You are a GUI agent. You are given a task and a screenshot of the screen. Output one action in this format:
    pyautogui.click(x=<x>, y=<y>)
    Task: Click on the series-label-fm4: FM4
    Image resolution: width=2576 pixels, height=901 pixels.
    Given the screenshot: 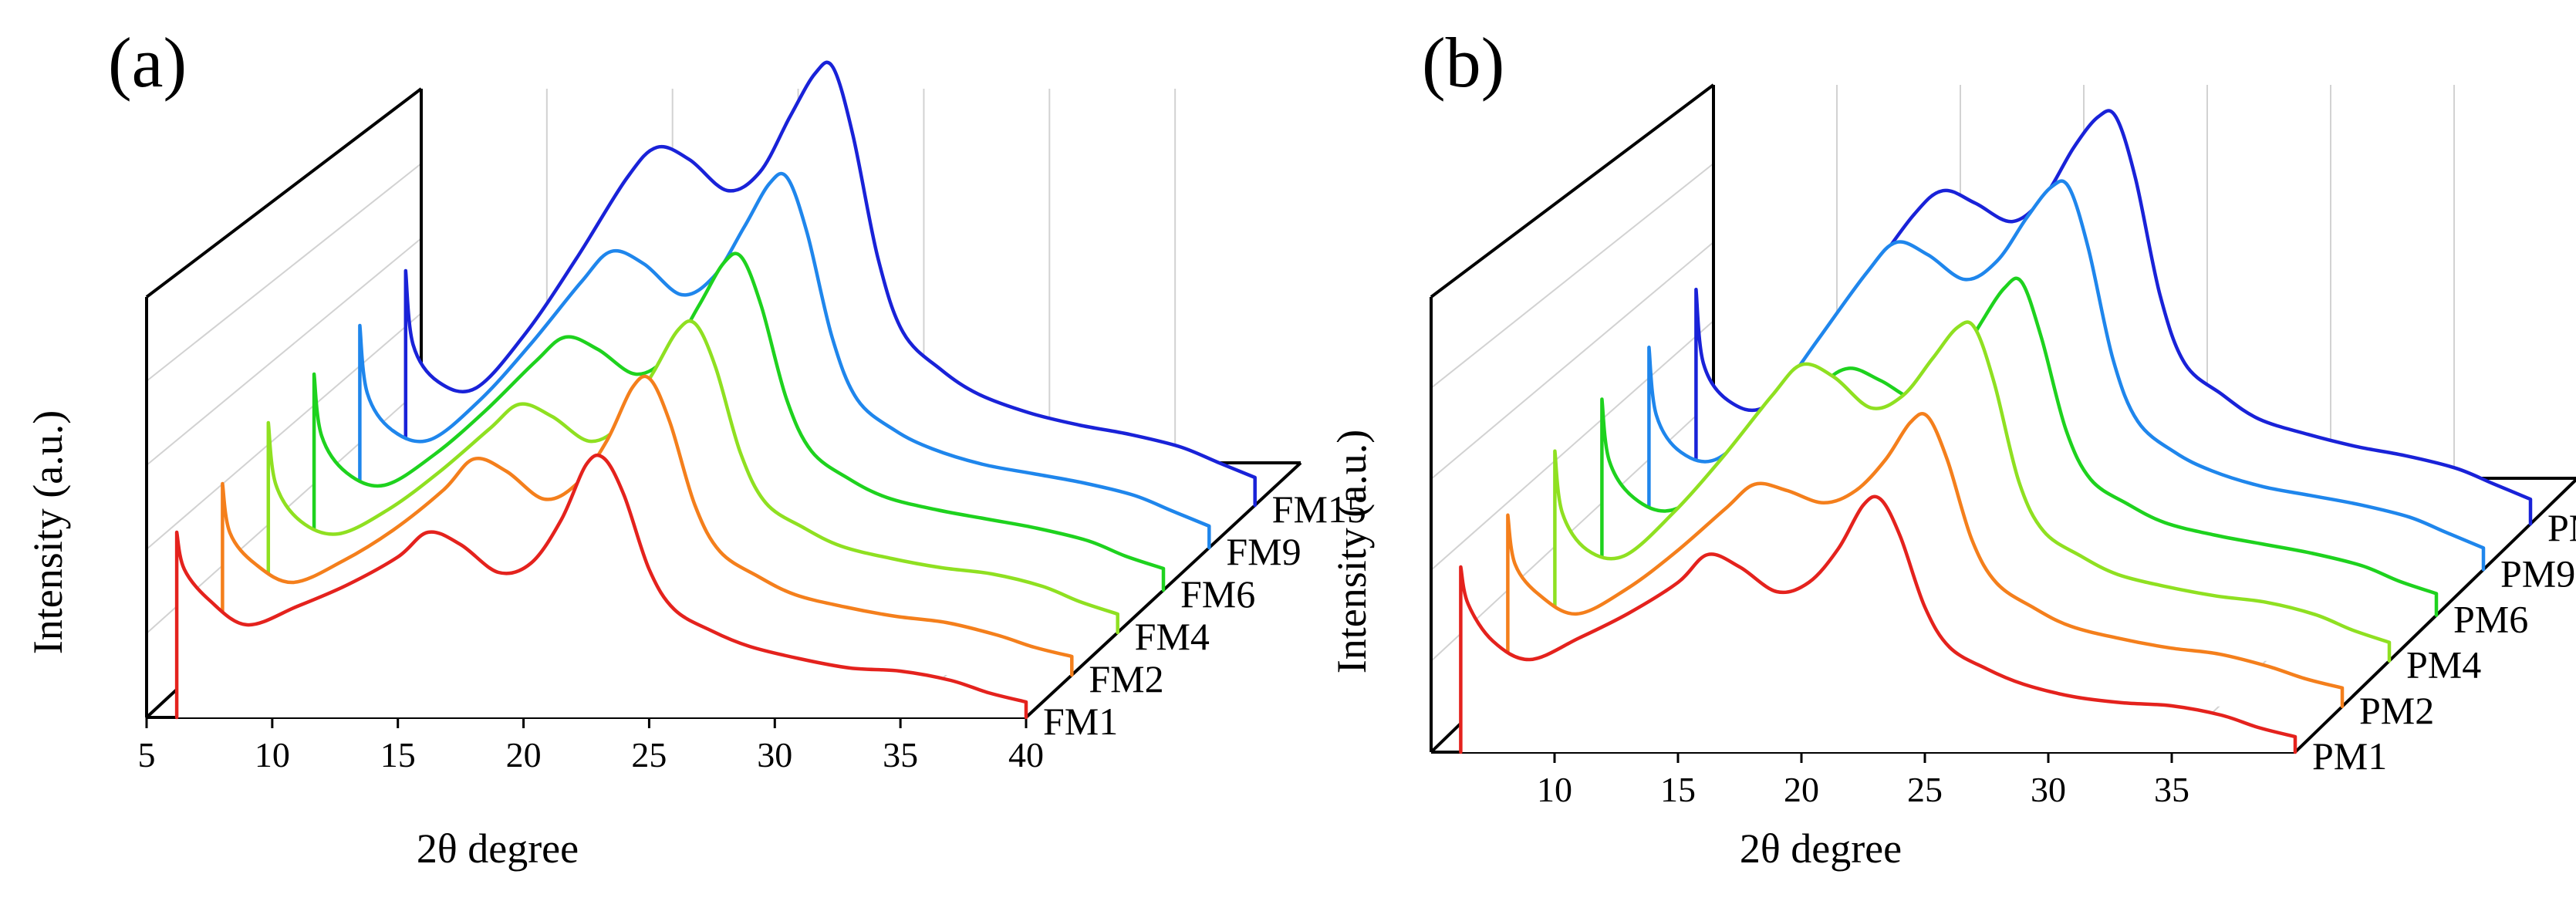 What is the action you would take?
    pyautogui.click(x=1172, y=636)
    